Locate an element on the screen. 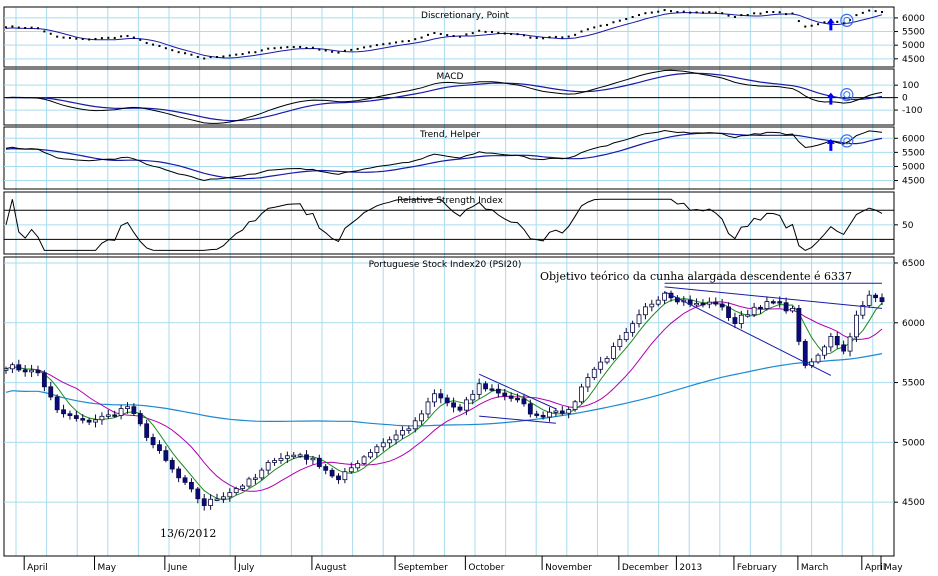 This screenshot has height=576, width=938. x-tick-label-2013: 2013 is located at coordinates (690, 568).